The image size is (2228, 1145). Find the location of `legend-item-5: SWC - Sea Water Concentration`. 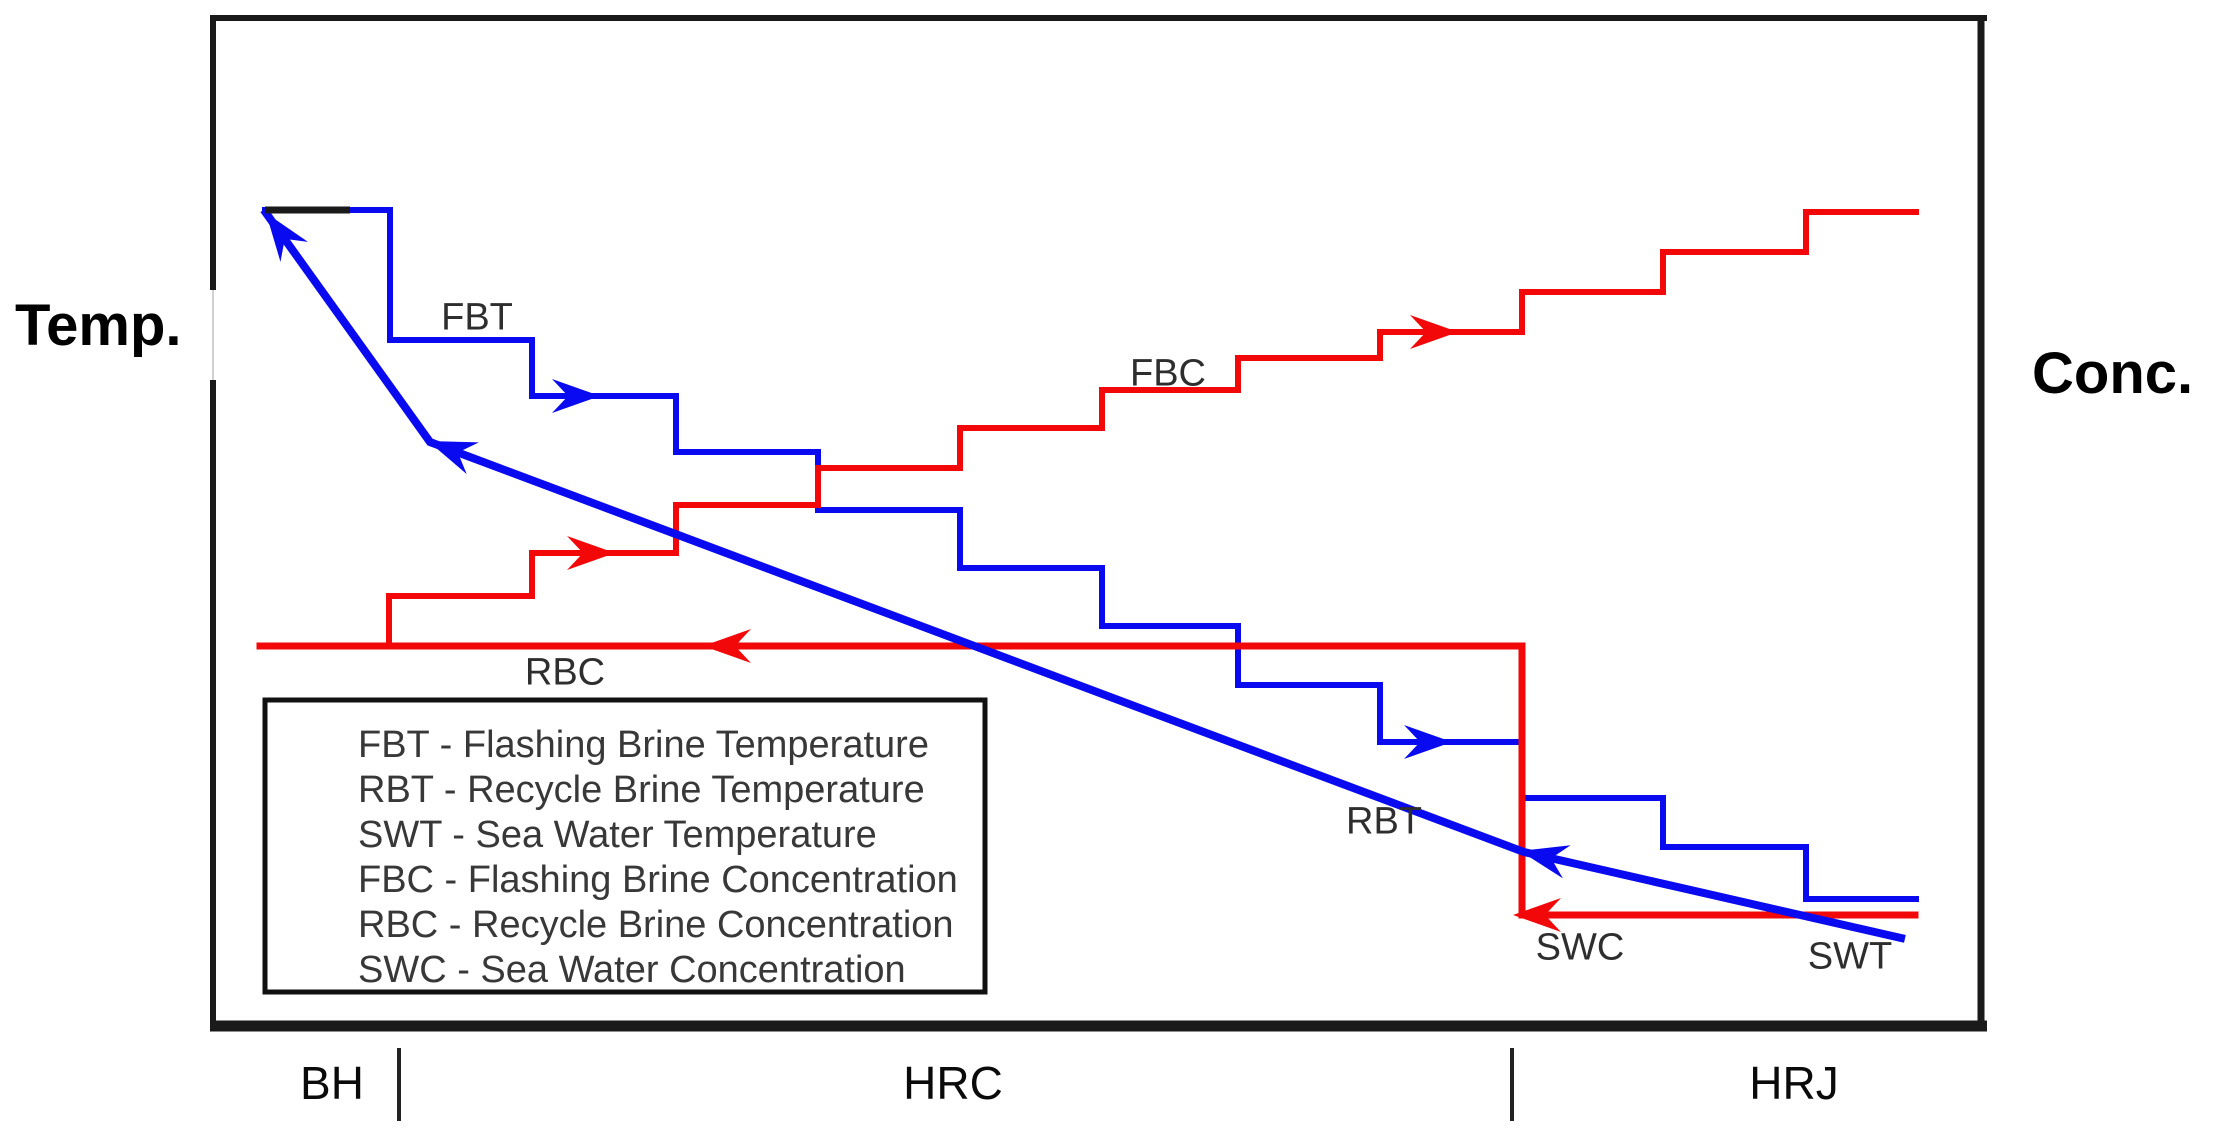

legend-item-5: SWC - Sea Water Concentration is located at coordinates (632, 970).